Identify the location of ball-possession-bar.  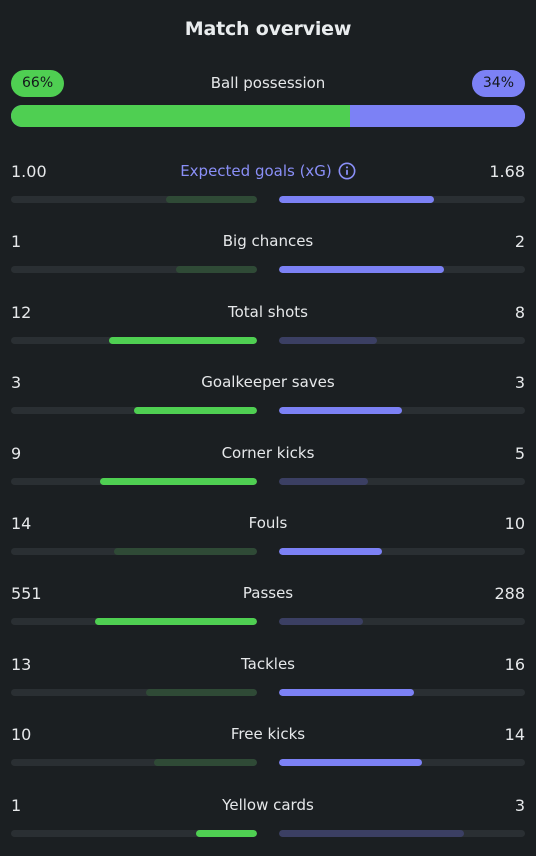
(268, 116).